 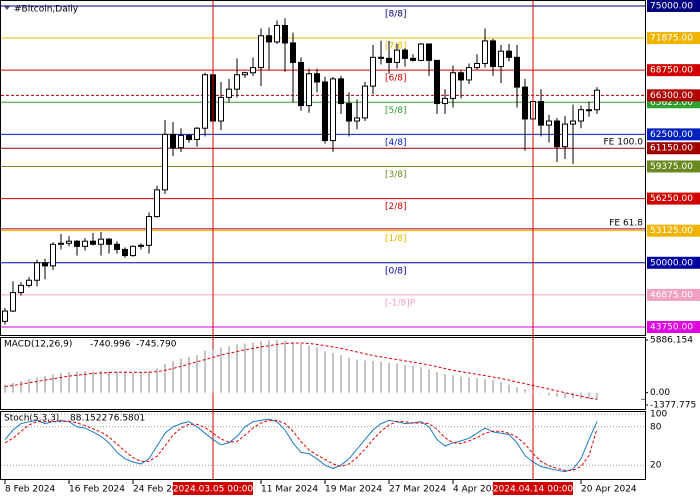 I want to click on axis-label: 66300.00, so click(x=671, y=96).